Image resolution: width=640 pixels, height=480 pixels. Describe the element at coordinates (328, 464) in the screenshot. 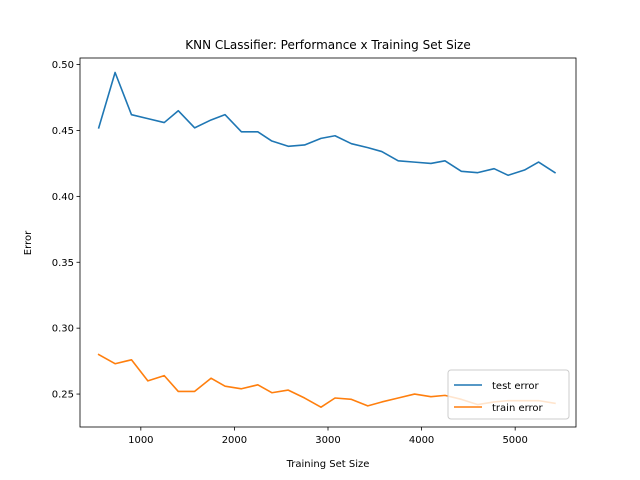

I see `x-axis-label: Training Set Size` at that location.